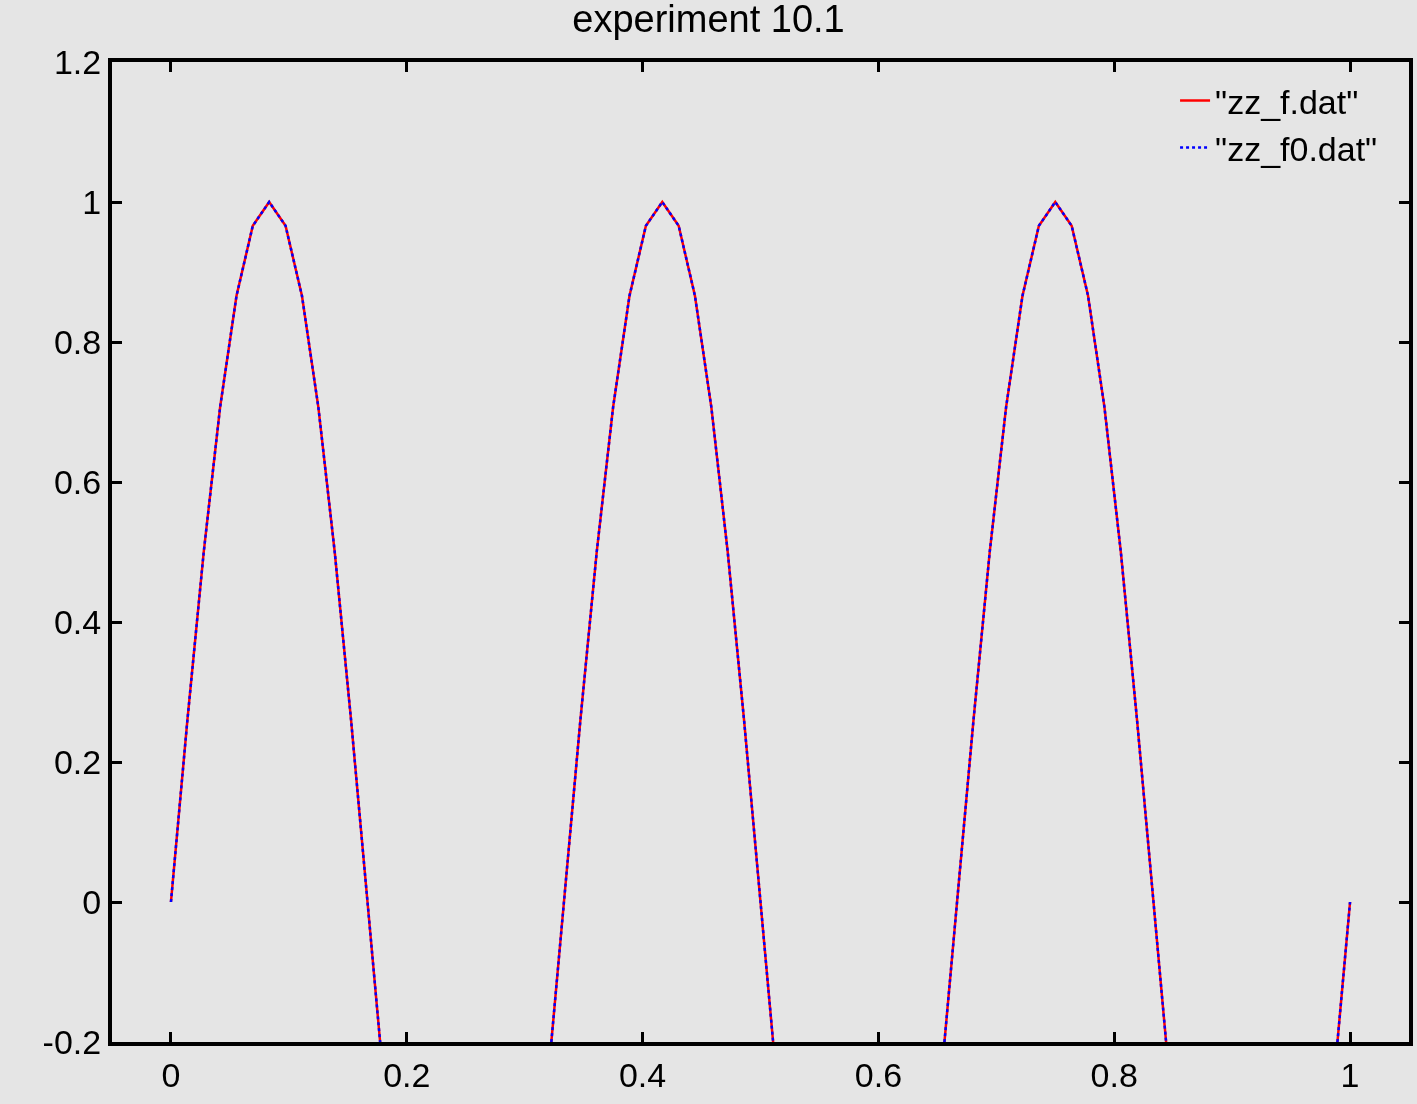  Describe the element at coordinates (77, 61) in the screenshot. I see `y-tick-label: 1.2` at that location.